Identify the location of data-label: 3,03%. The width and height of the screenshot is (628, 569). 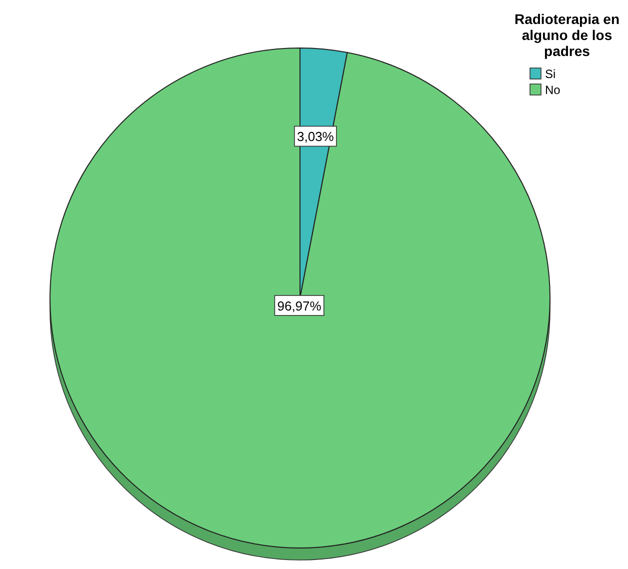
(315, 136).